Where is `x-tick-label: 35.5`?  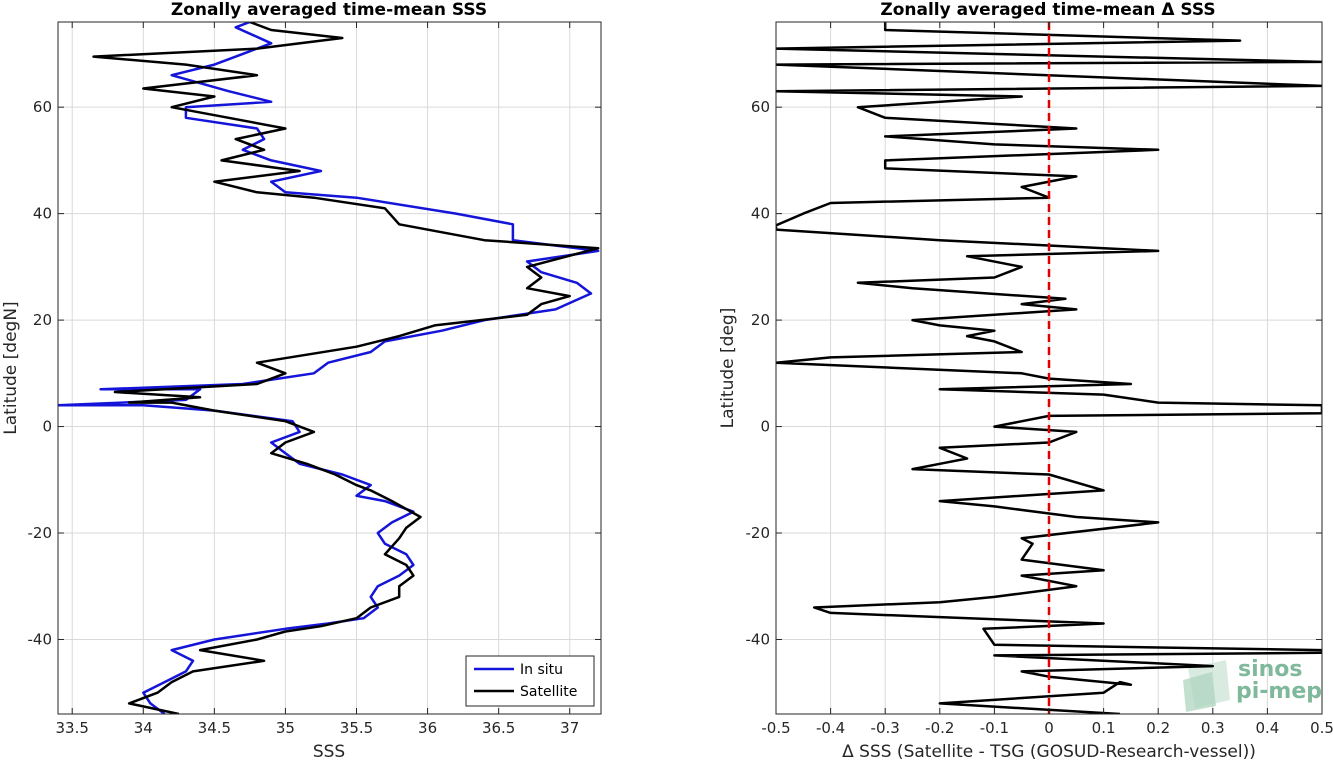 x-tick-label: 35.5 is located at coordinates (356, 728).